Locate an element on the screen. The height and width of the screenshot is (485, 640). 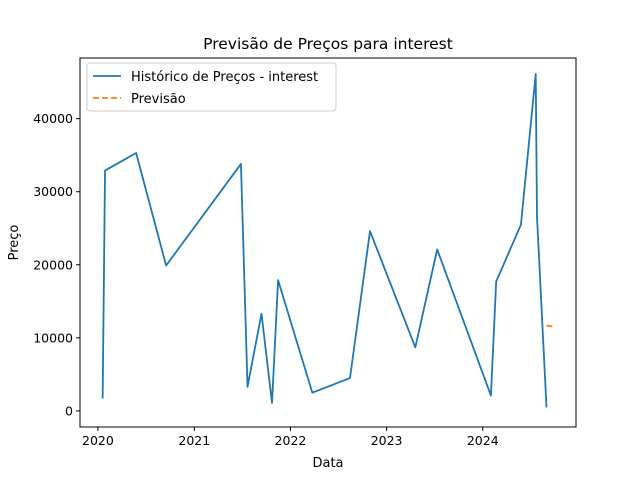
x-axis: 2020 2021 2022 2023 2024 is located at coordinates (290, 437).